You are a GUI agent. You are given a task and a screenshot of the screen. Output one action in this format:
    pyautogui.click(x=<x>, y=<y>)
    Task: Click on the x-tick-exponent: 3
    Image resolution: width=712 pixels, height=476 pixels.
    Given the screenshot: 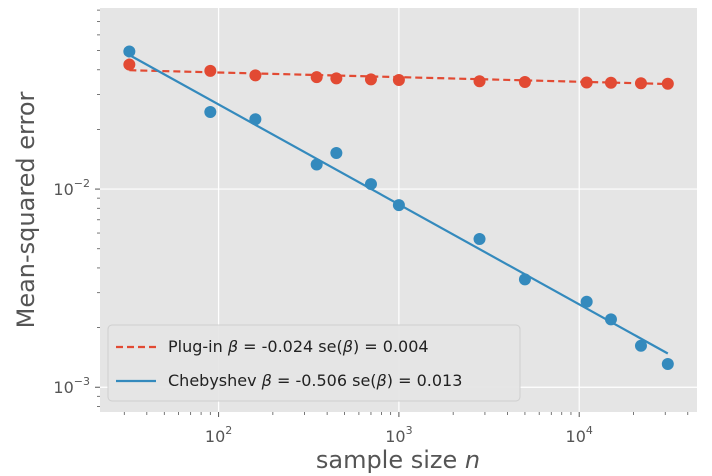 What is the action you would take?
    pyautogui.click(x=409, y=430)
    